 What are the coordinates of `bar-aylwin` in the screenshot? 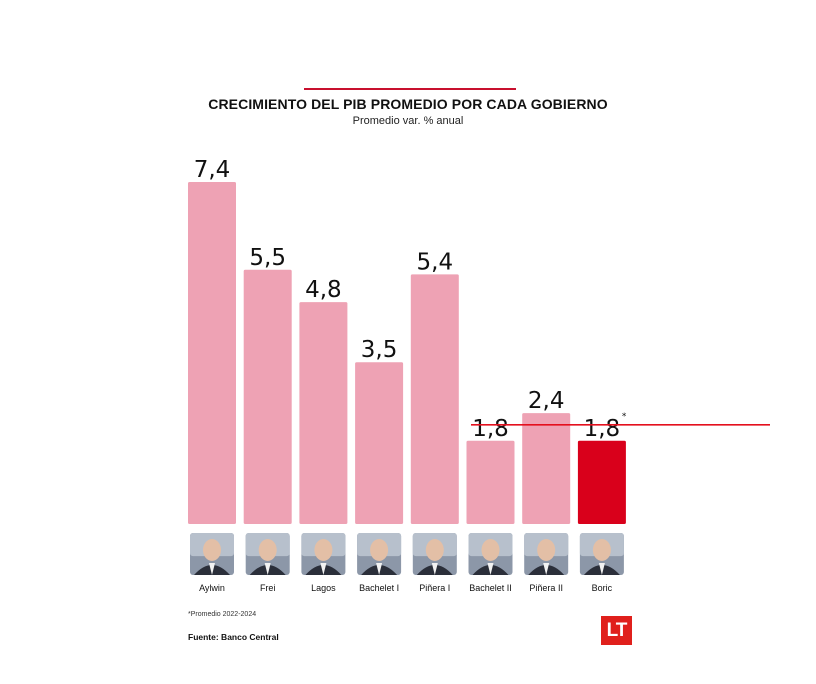 It's located at (212, 353).